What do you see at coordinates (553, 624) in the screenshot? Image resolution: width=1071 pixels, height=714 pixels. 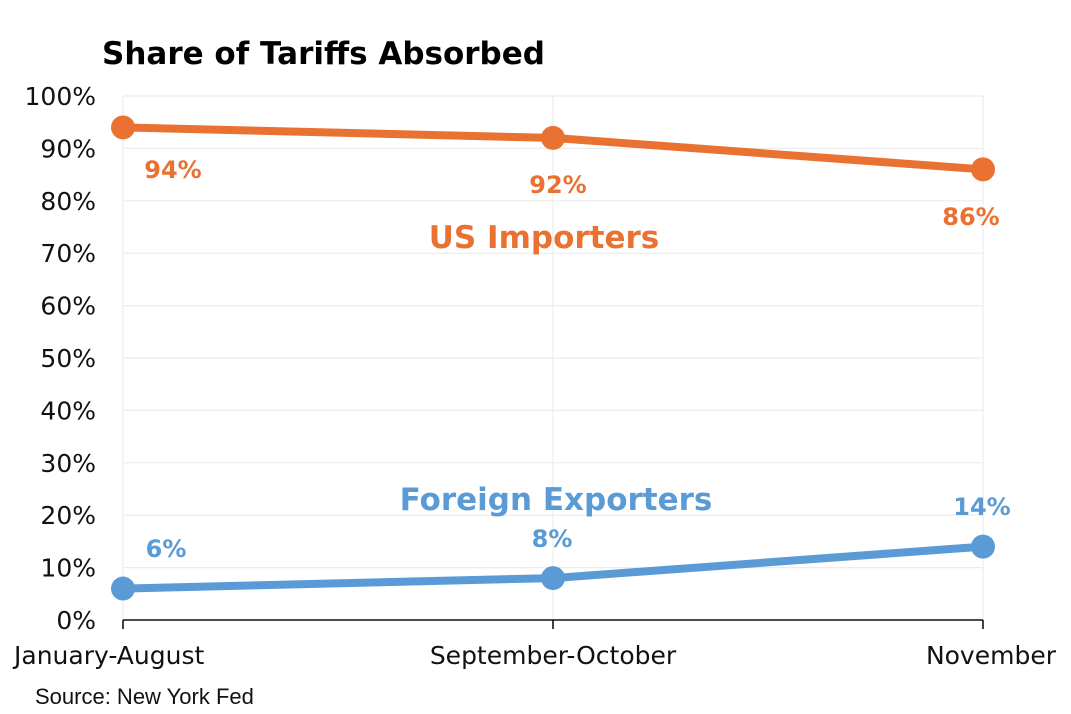 I see `x-axis` at bounding box center [553, 624].